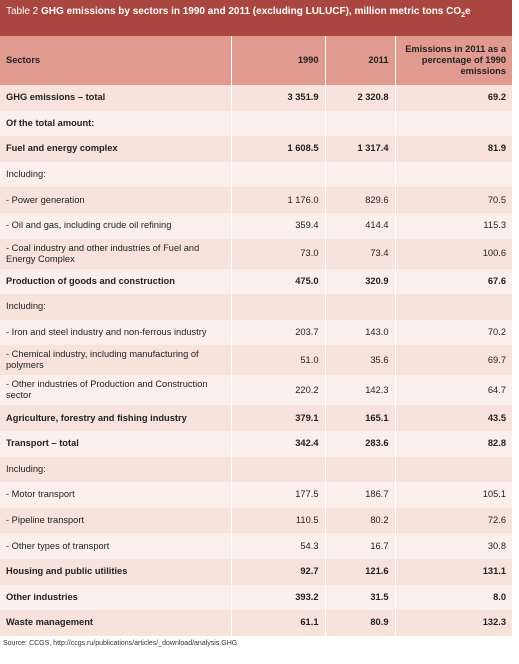 This screenshot has width=519, height=664. Describe the element at coordinates (360, 571) in the screenshot. I see `value-cell: 121.6` at that location.